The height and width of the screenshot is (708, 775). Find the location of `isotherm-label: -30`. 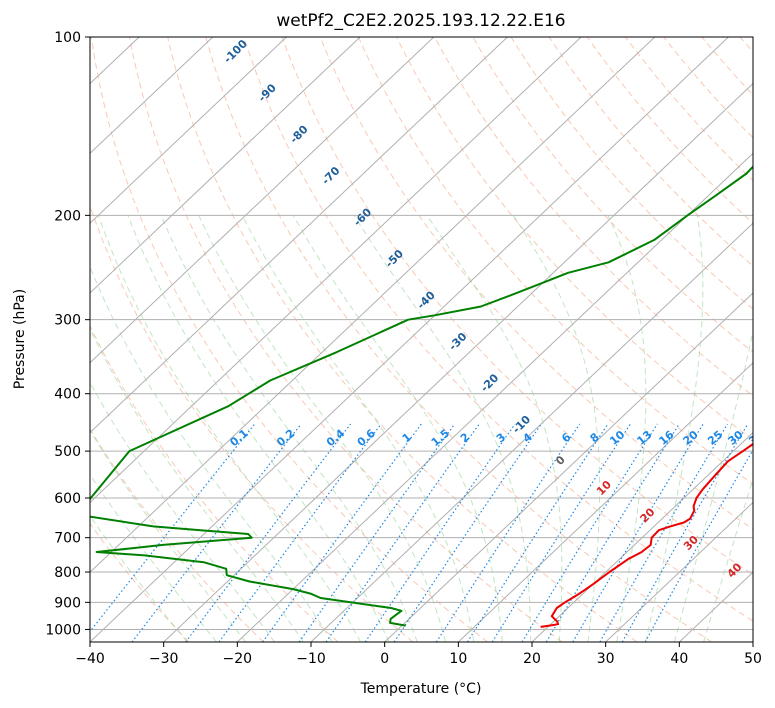

isotherm-label: -30 is located at coordinates (457, 341).